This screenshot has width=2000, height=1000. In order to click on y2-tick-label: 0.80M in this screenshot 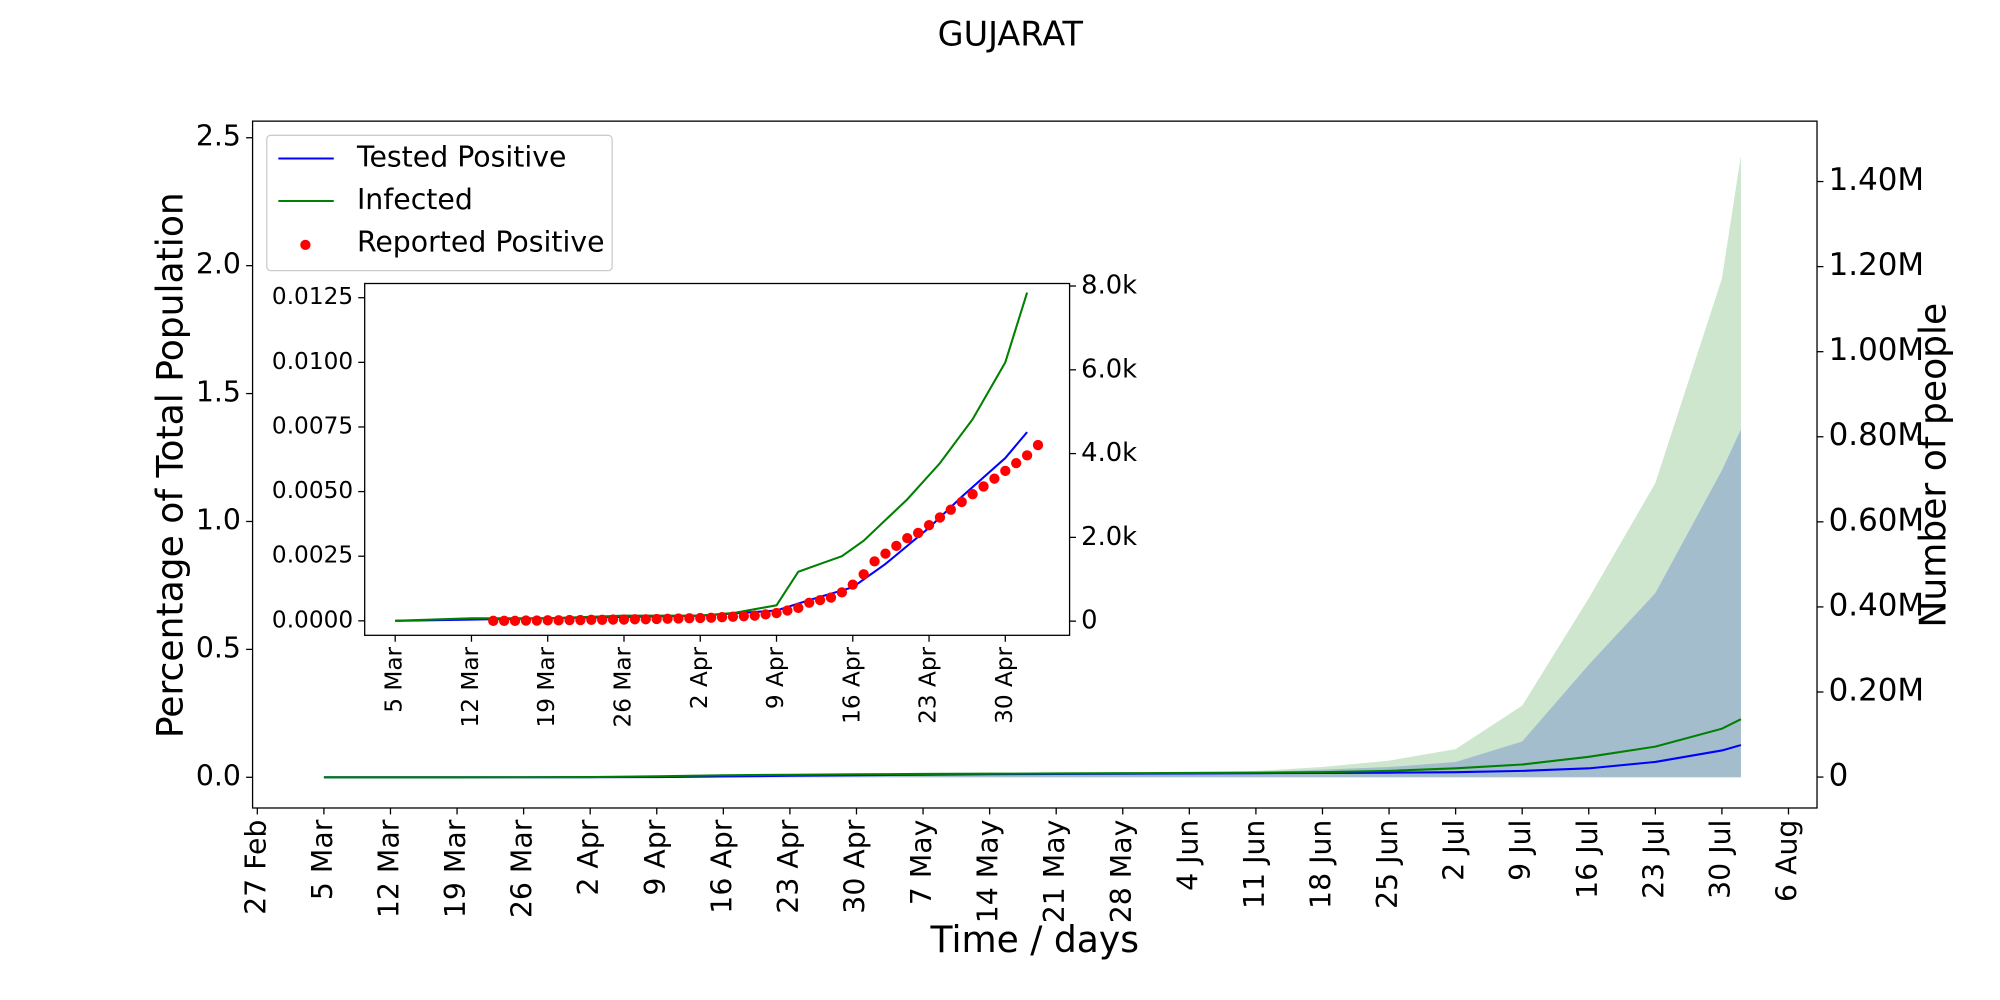, I will do `click(1876, 435)`.